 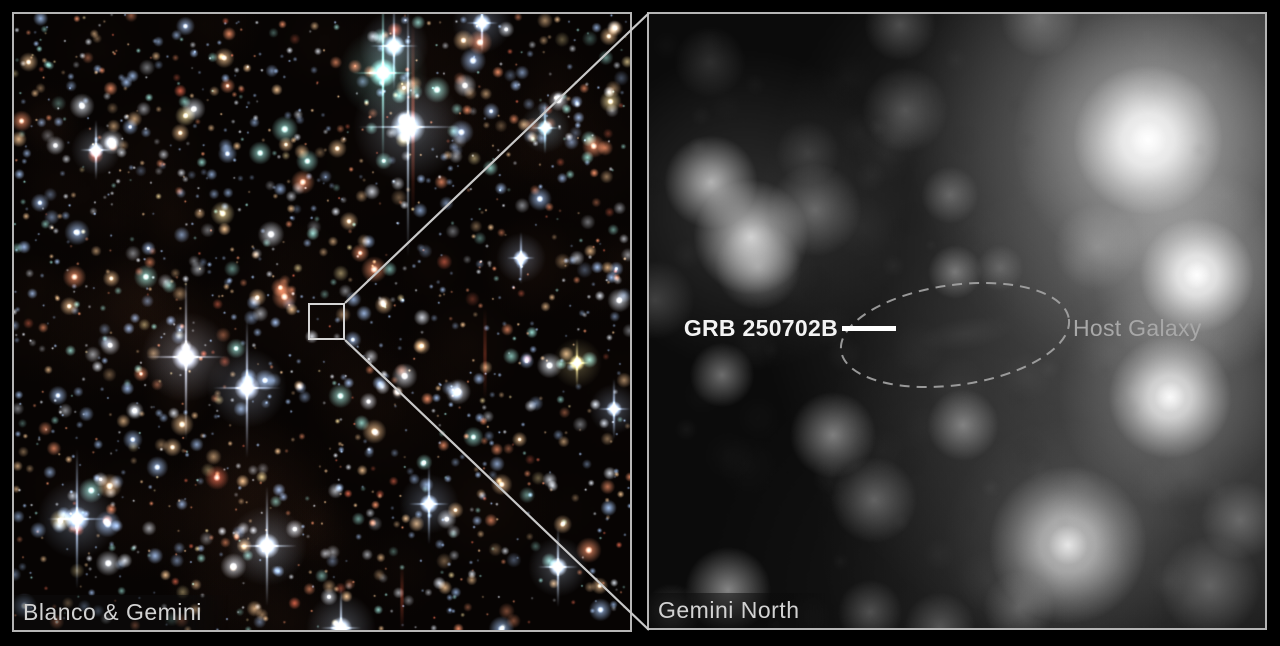 What do you see at coordinates (737, 610) in the screenshot?
I see `right-panel-caption: Gemini North` at bounding box center [737, 610].